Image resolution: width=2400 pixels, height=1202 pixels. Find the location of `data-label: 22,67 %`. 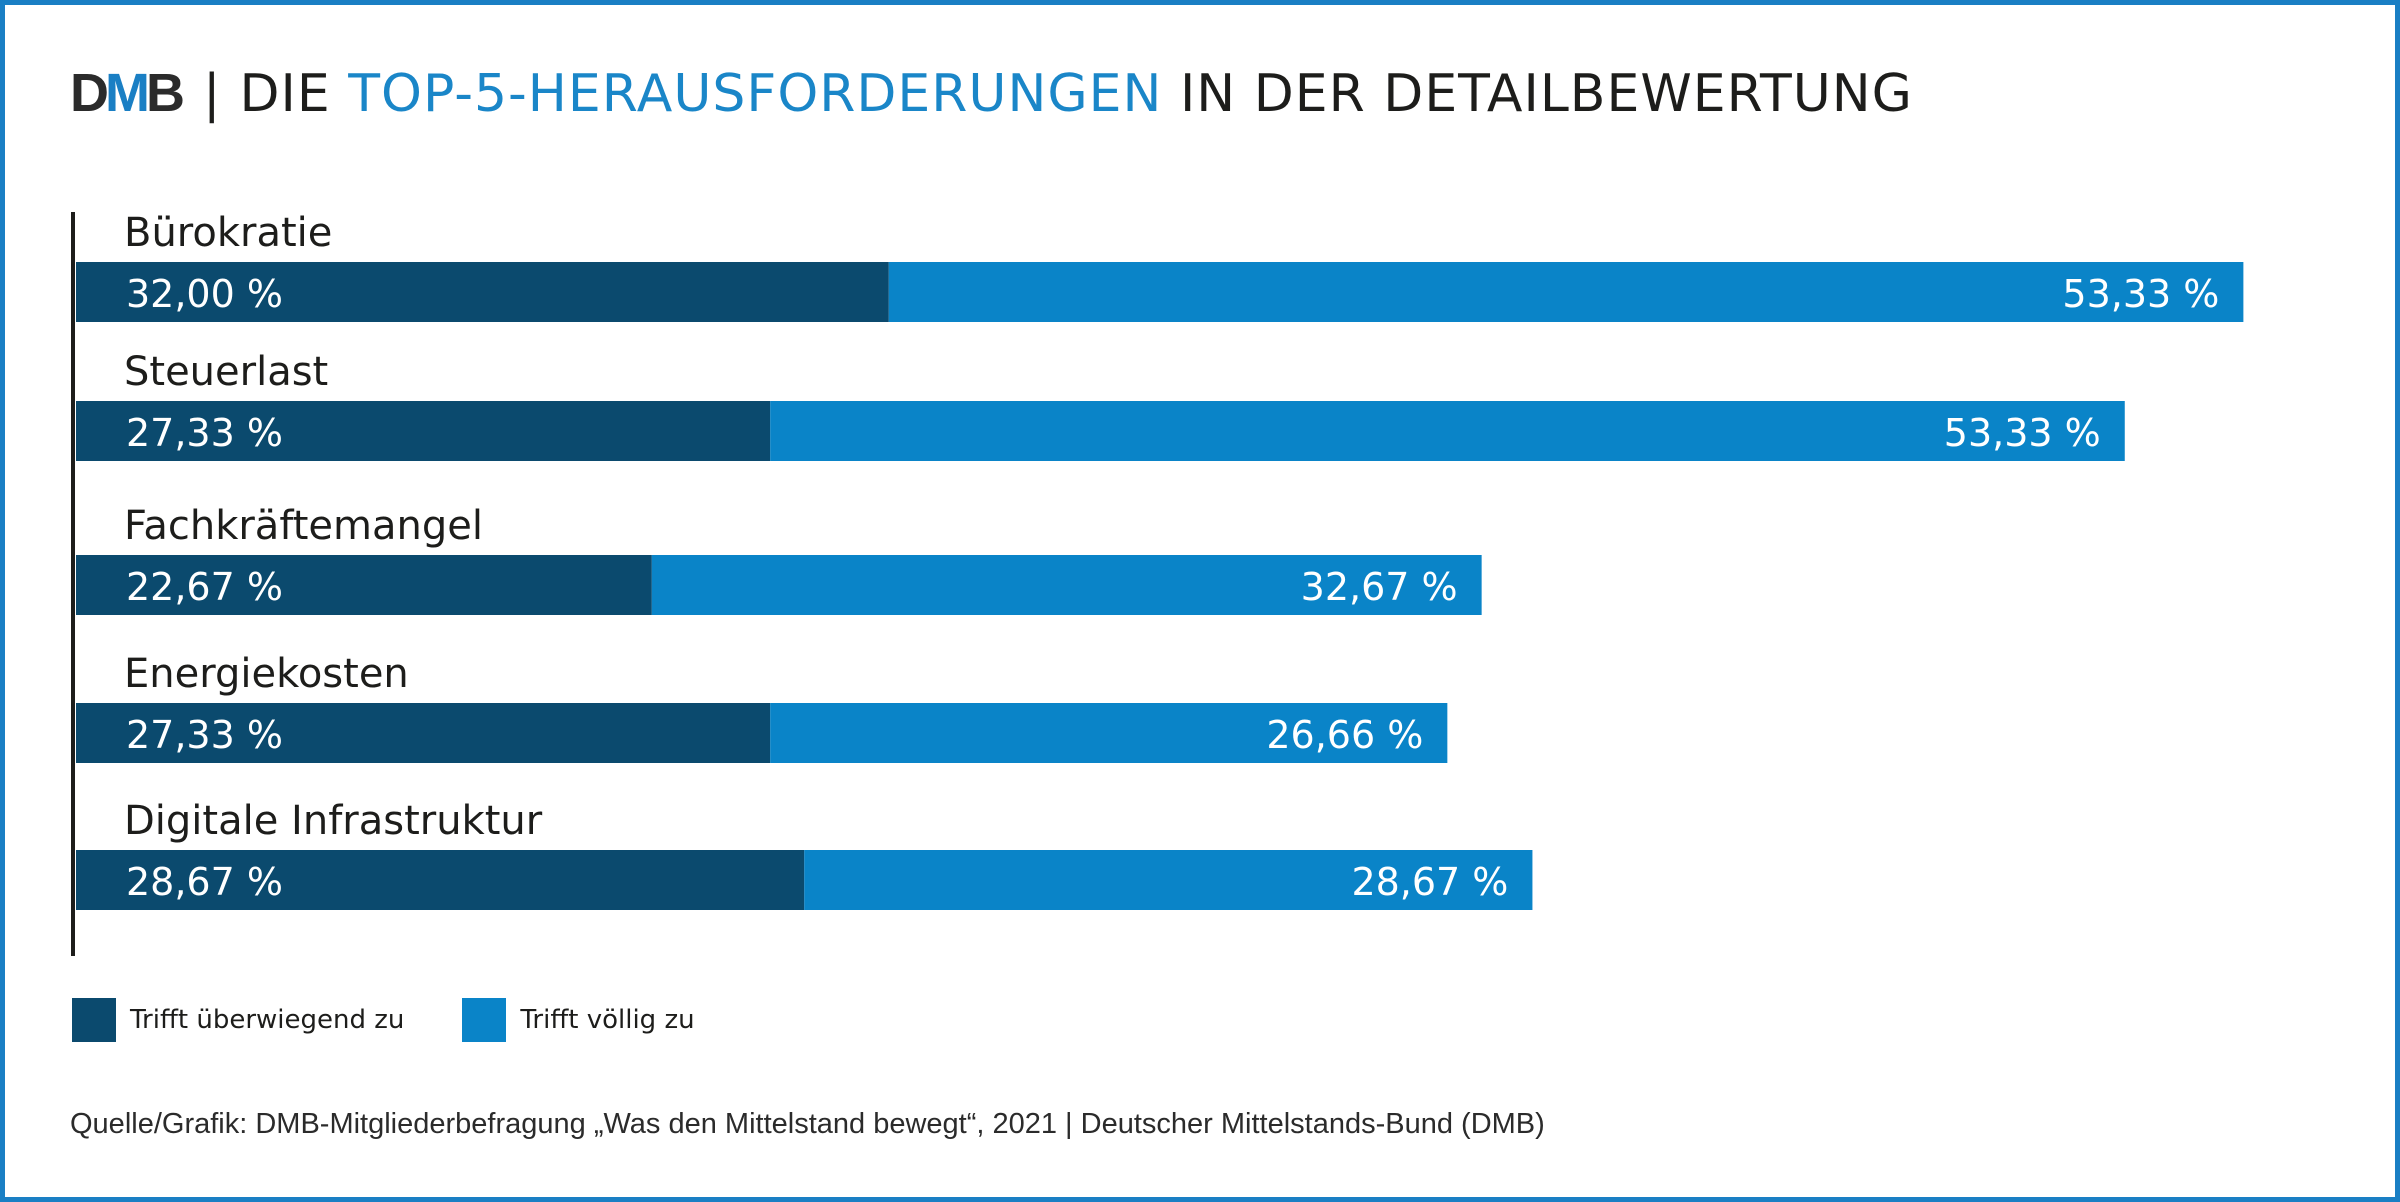

data-label: 22,67 % is located at coordinates (204, 587).